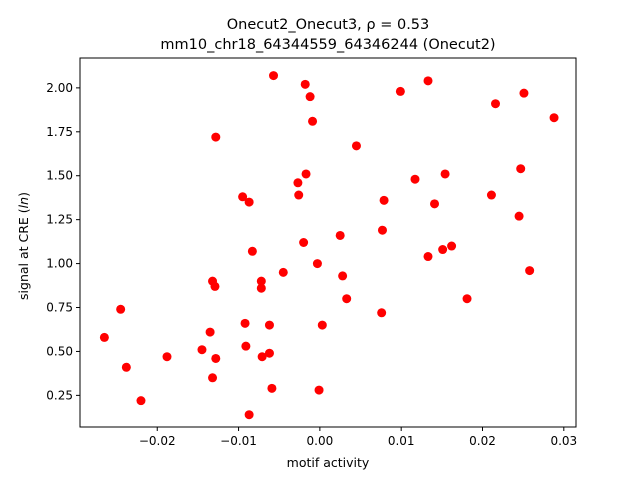 The width and height of the screenshot is (640, 480). Describe the element at coordinates (59, 88) in the screenshot. I see `y-tick-label: 2.00` at that location.